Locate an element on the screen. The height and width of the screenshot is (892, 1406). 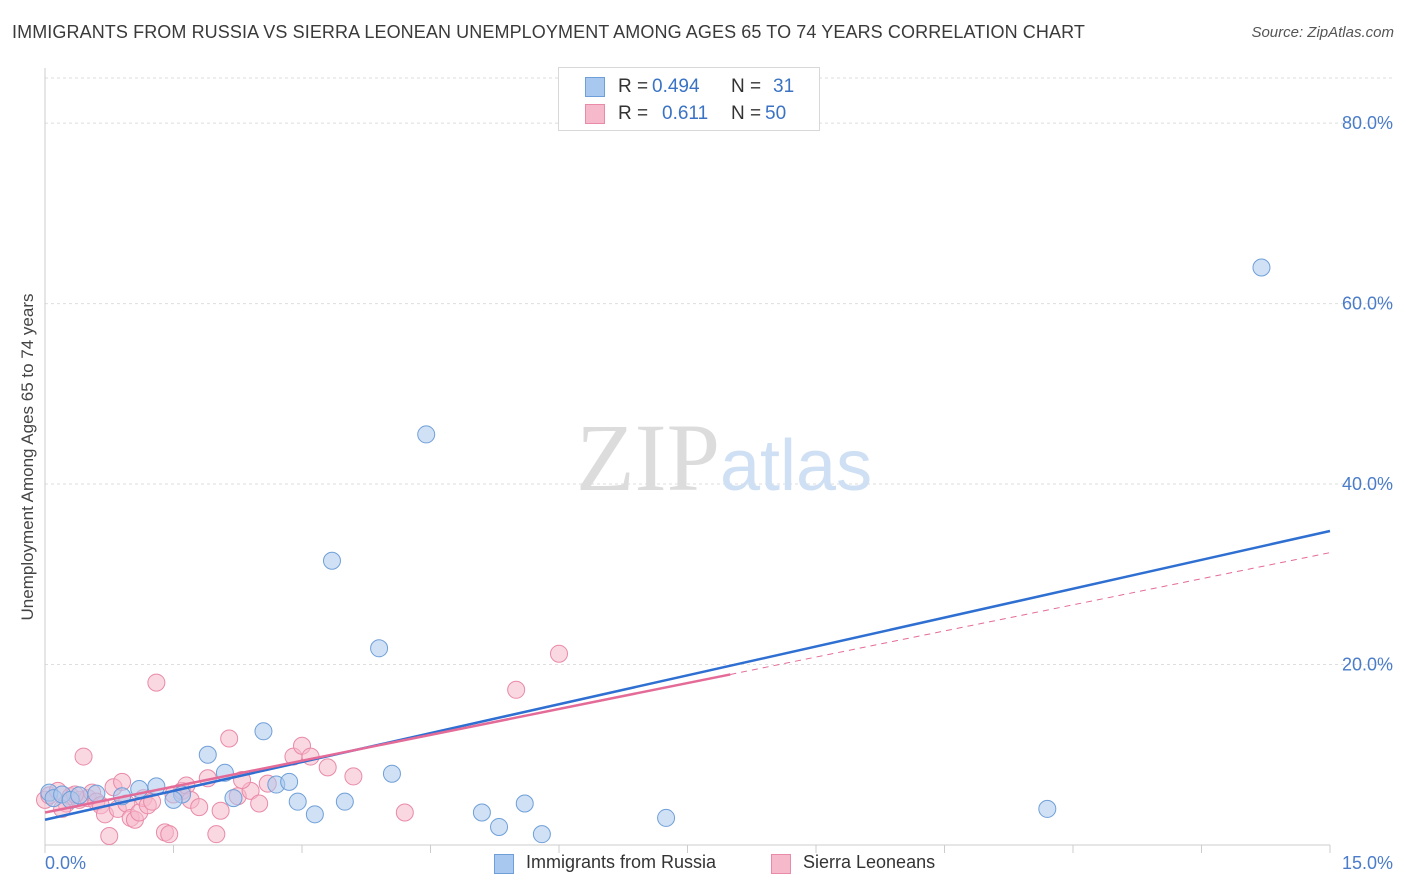
n-value: 50 is located at coordinates (776, 113).